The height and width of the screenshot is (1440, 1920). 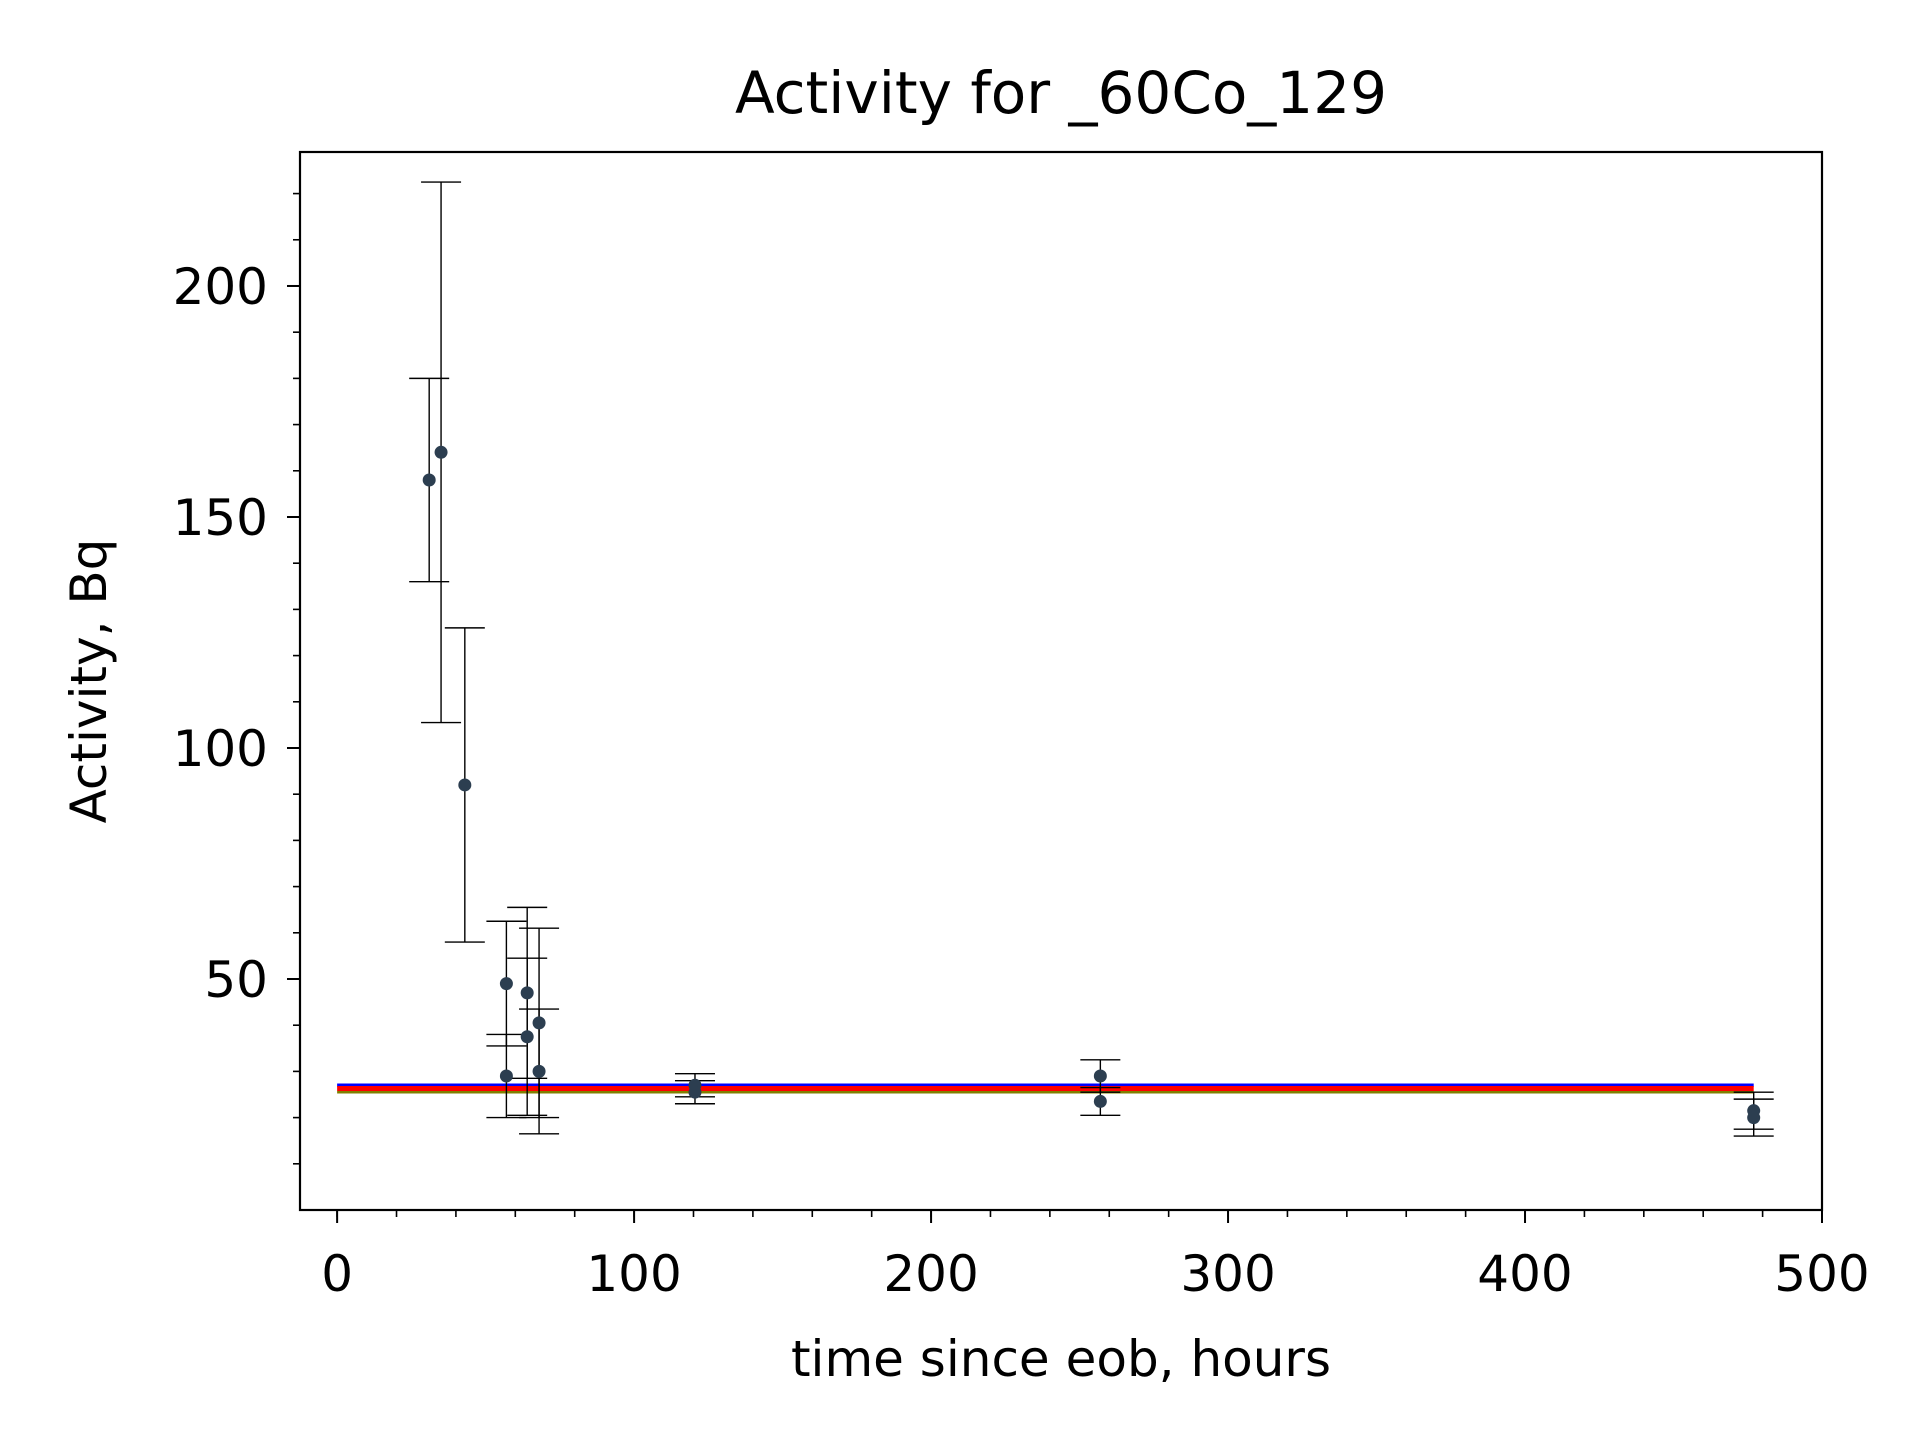 I want to click on x-axis-label: time since eob, hours, so click(x=1061, y=1359).